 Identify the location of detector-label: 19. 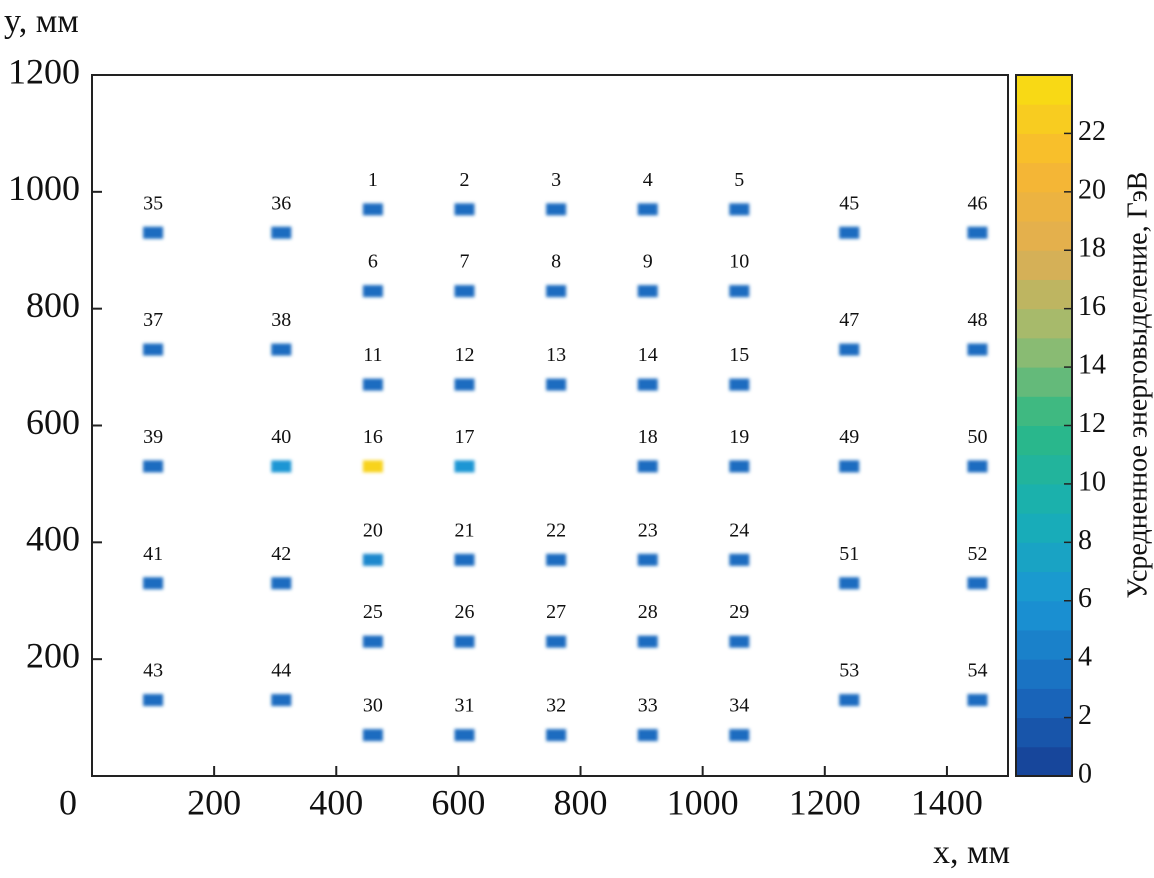
(739, 437).